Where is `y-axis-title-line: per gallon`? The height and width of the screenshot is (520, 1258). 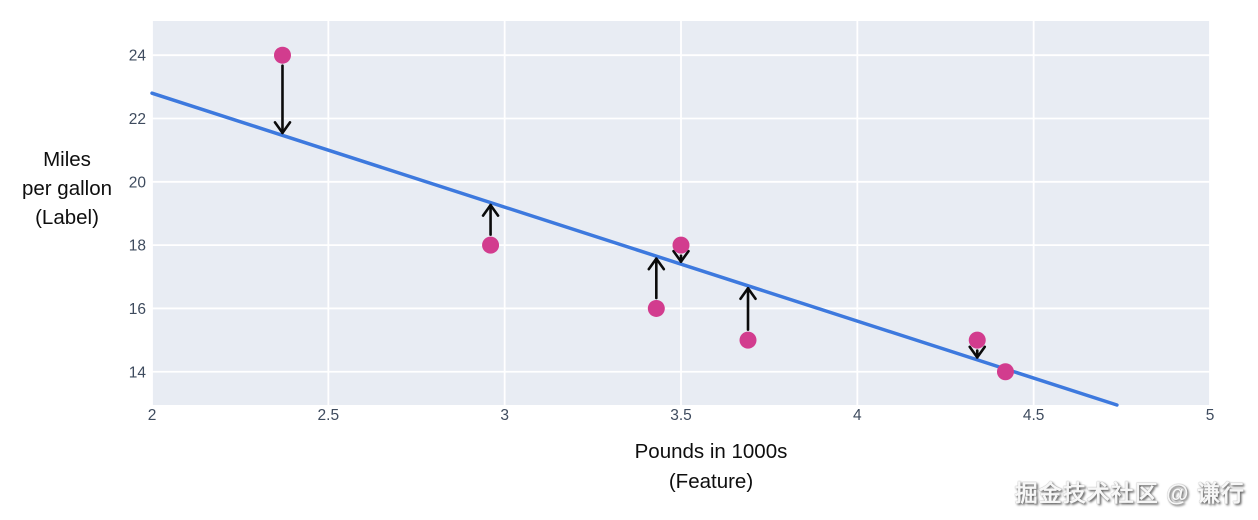 y-axis-title-line: per gallon is located at coordinates (67, 188).